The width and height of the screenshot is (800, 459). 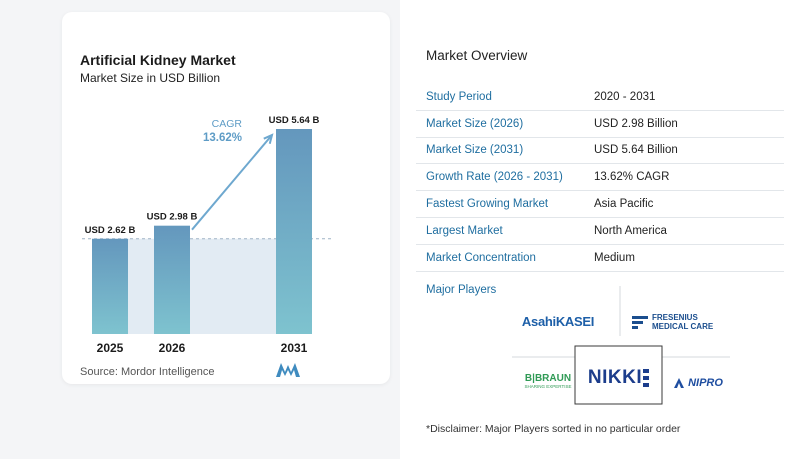 I want to click on chart-subtitle: Market Size in USD Billion, so click(x=150, y=78).